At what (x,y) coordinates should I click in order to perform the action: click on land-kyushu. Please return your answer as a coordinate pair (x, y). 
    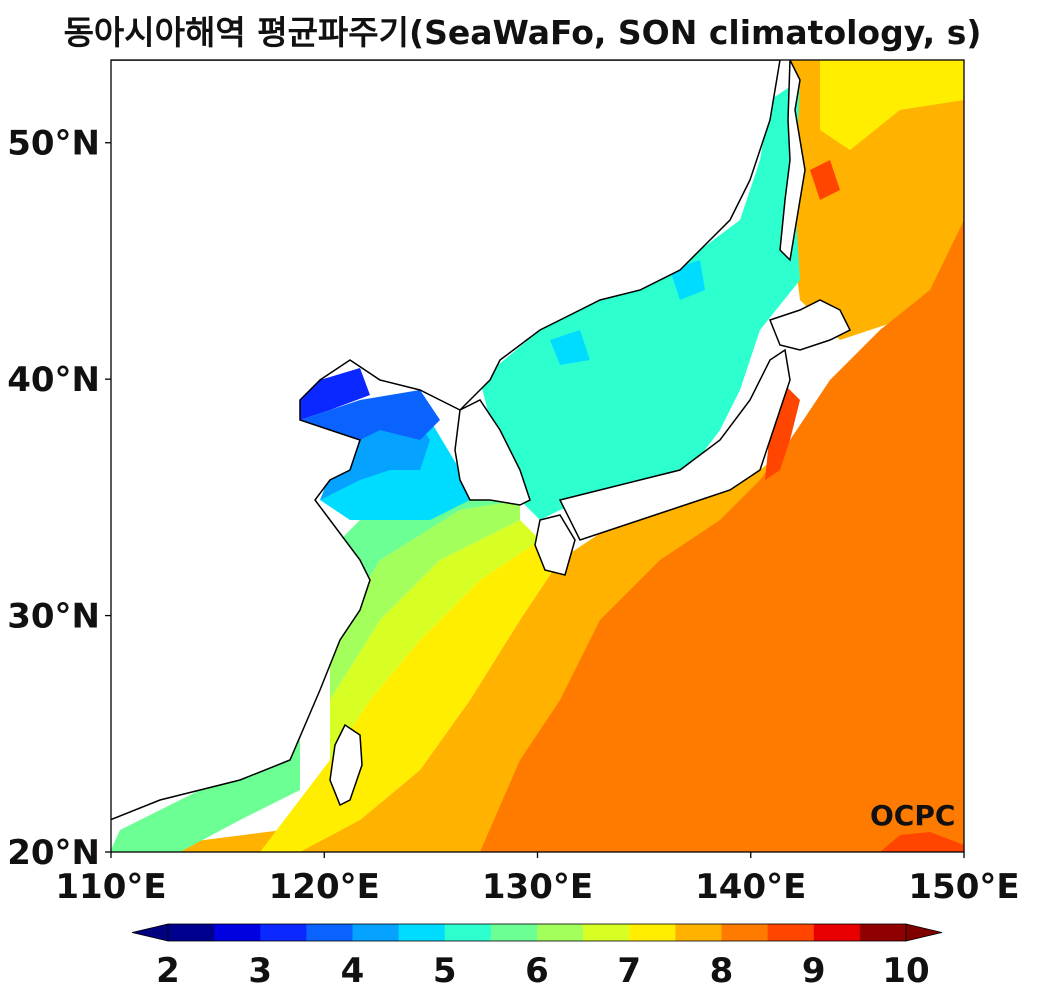
    Looking at the image, I should click on (555, 545).